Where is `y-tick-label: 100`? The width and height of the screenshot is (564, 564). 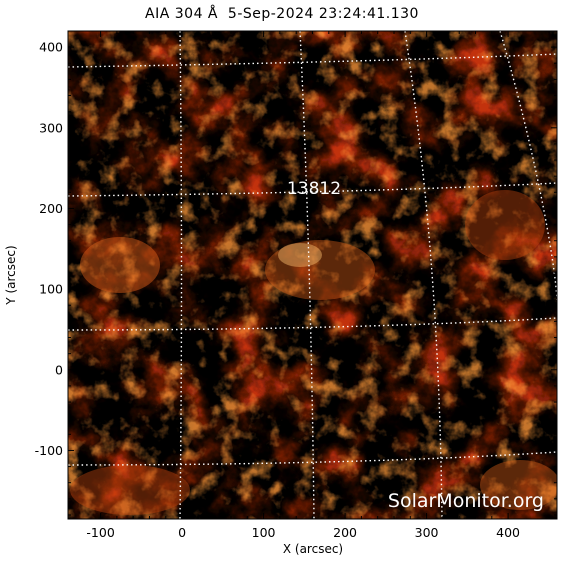
y-tick-label: 100 is located at coordinates (51, 289).